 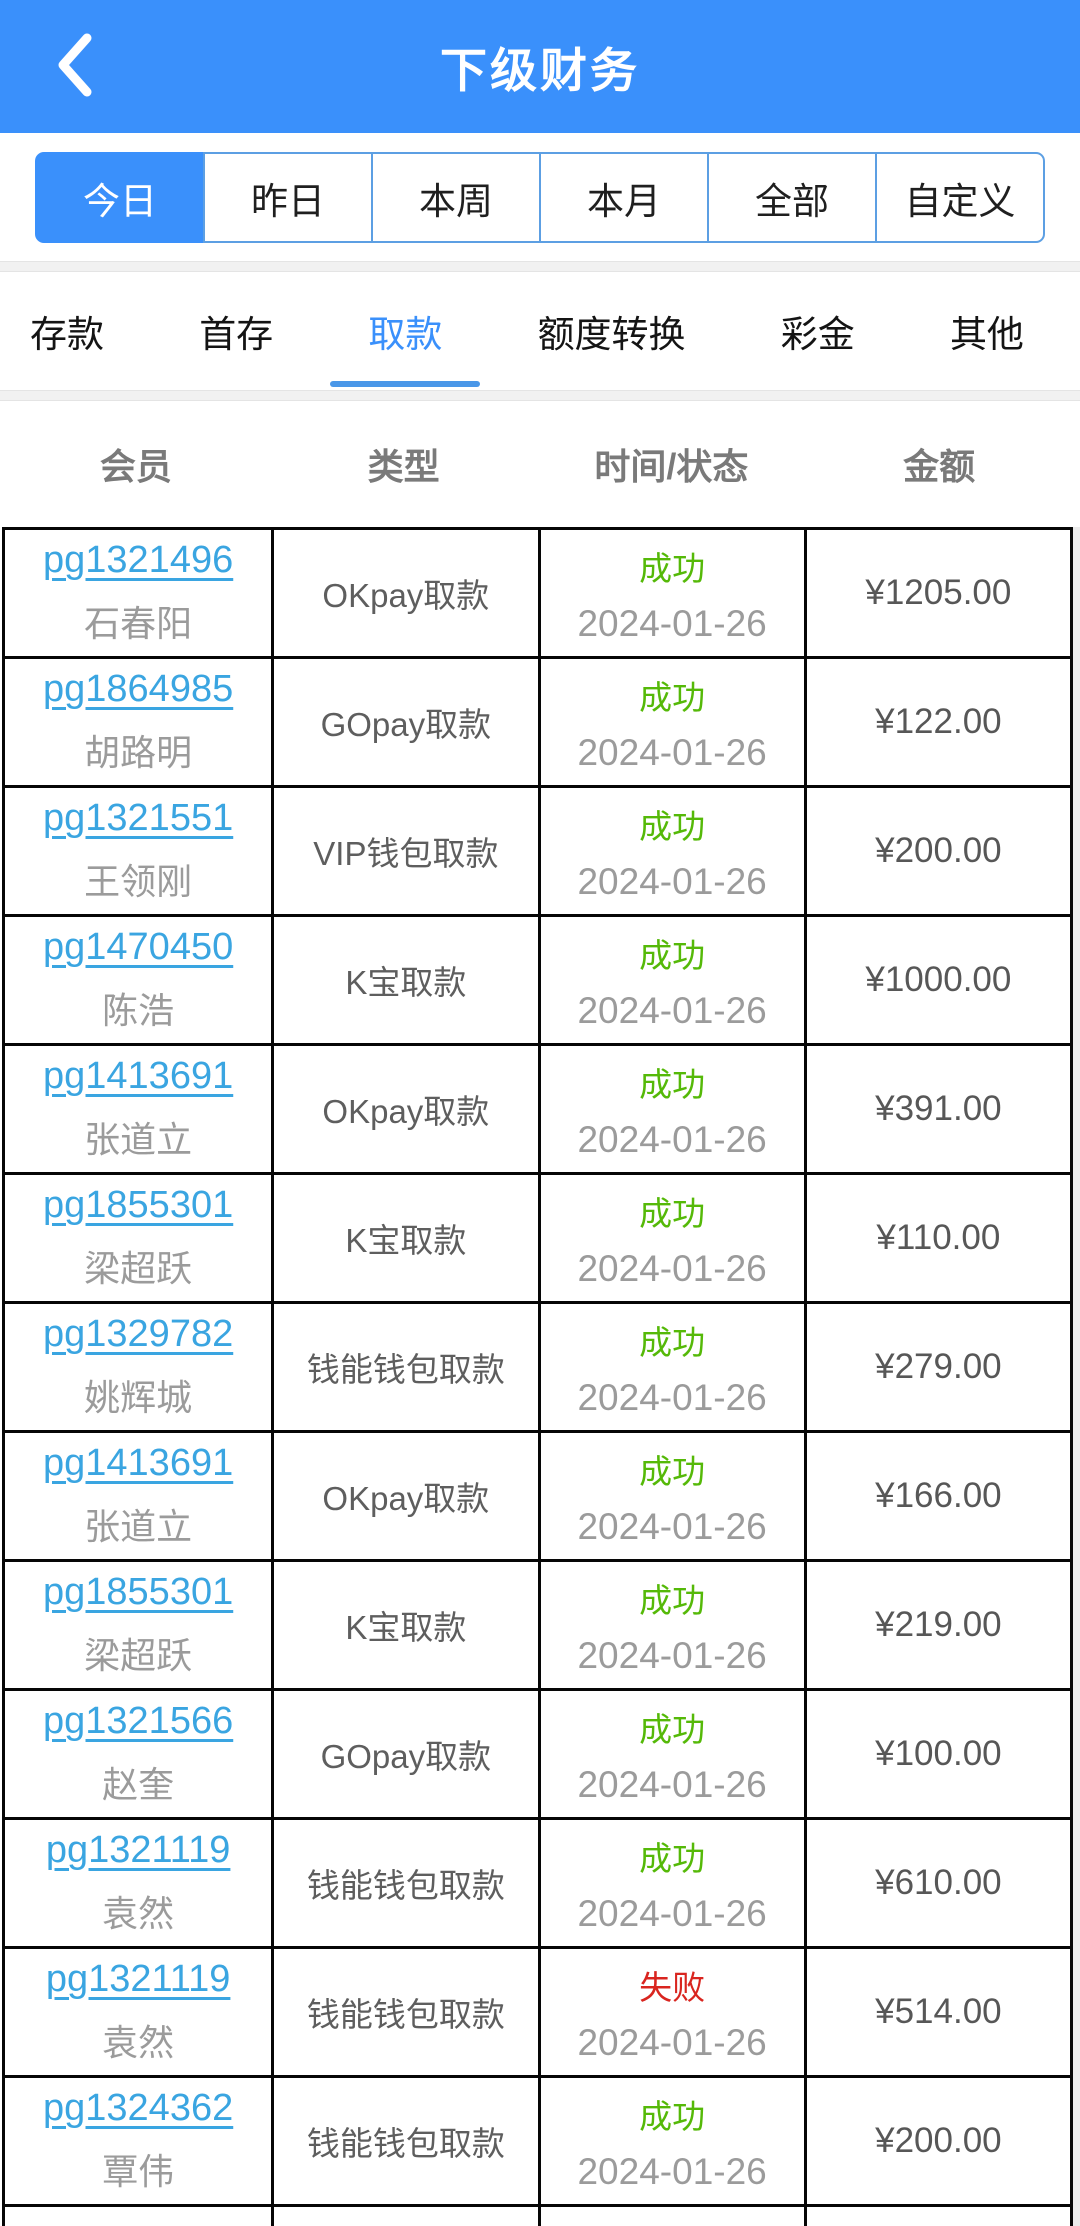 I want to click on table-row: pg1470450 陈浩 K宝取款 成功 2024-01-26 ¥1000.00, so click(x=537, y=981).